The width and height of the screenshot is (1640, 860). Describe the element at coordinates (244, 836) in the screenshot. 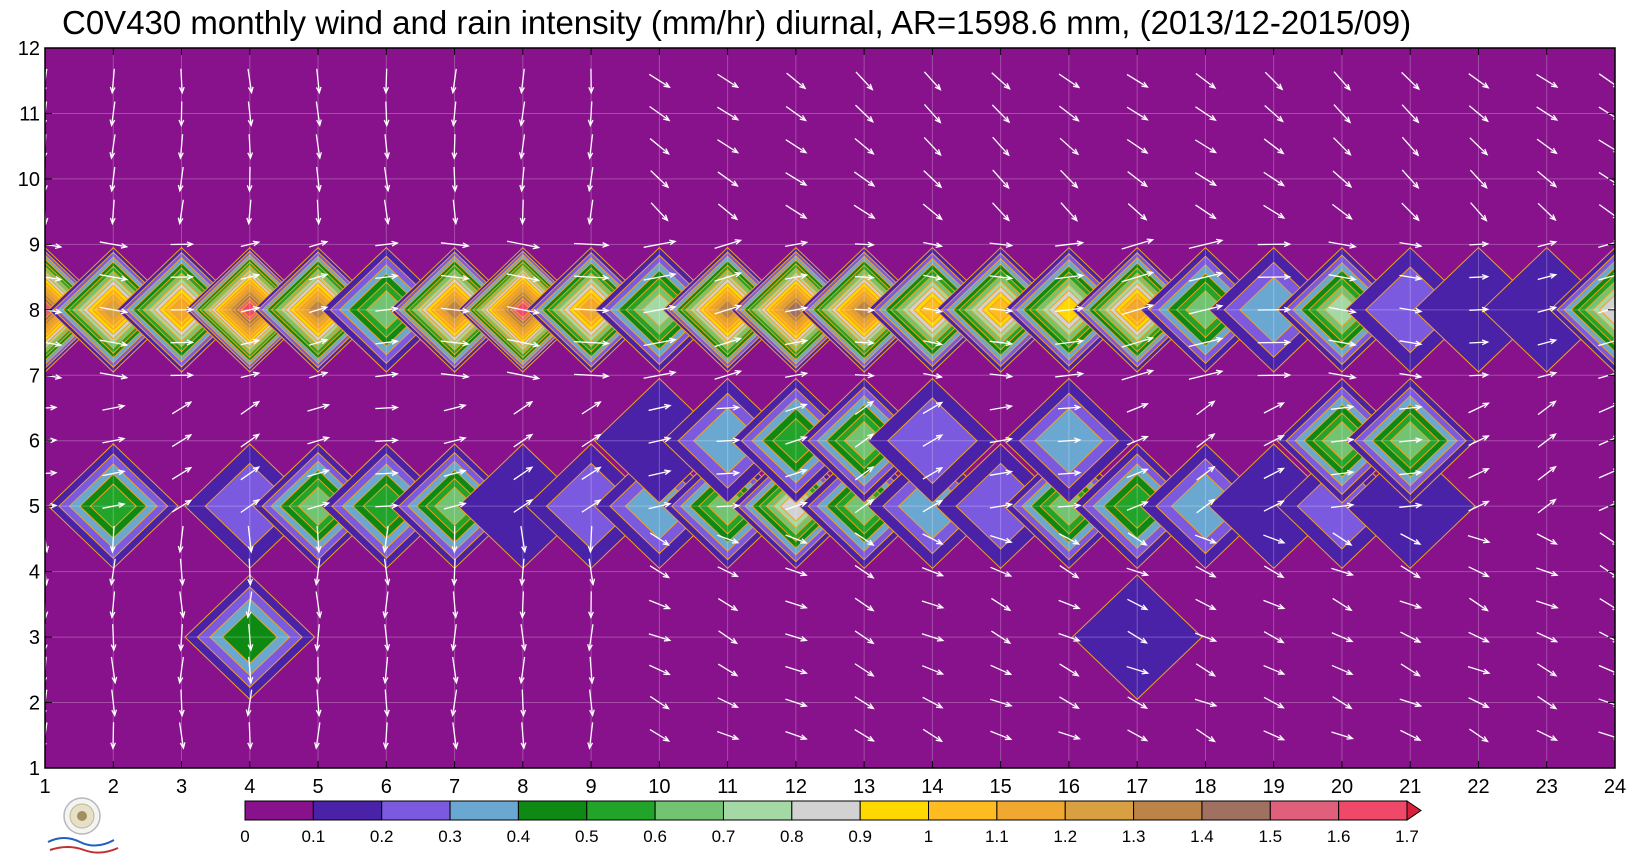

I see `colorbar-tick-label: 0` at that location.